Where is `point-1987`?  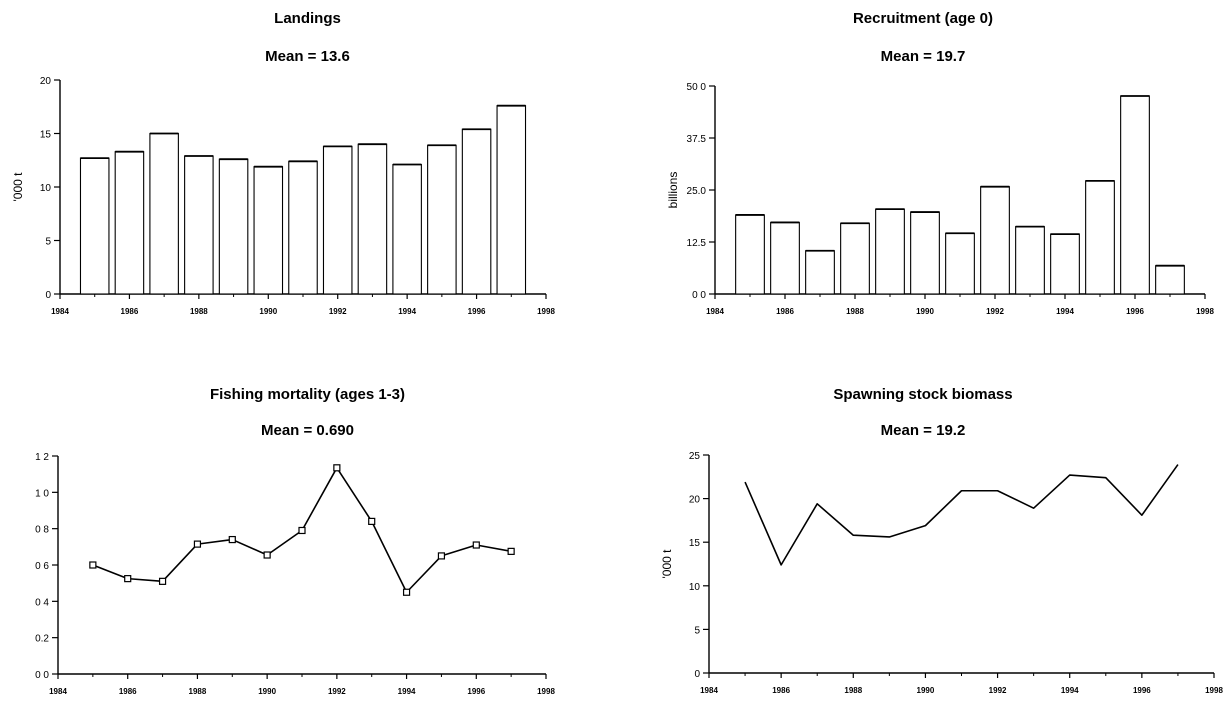 point-1987 is located at coordinates (162, 581).